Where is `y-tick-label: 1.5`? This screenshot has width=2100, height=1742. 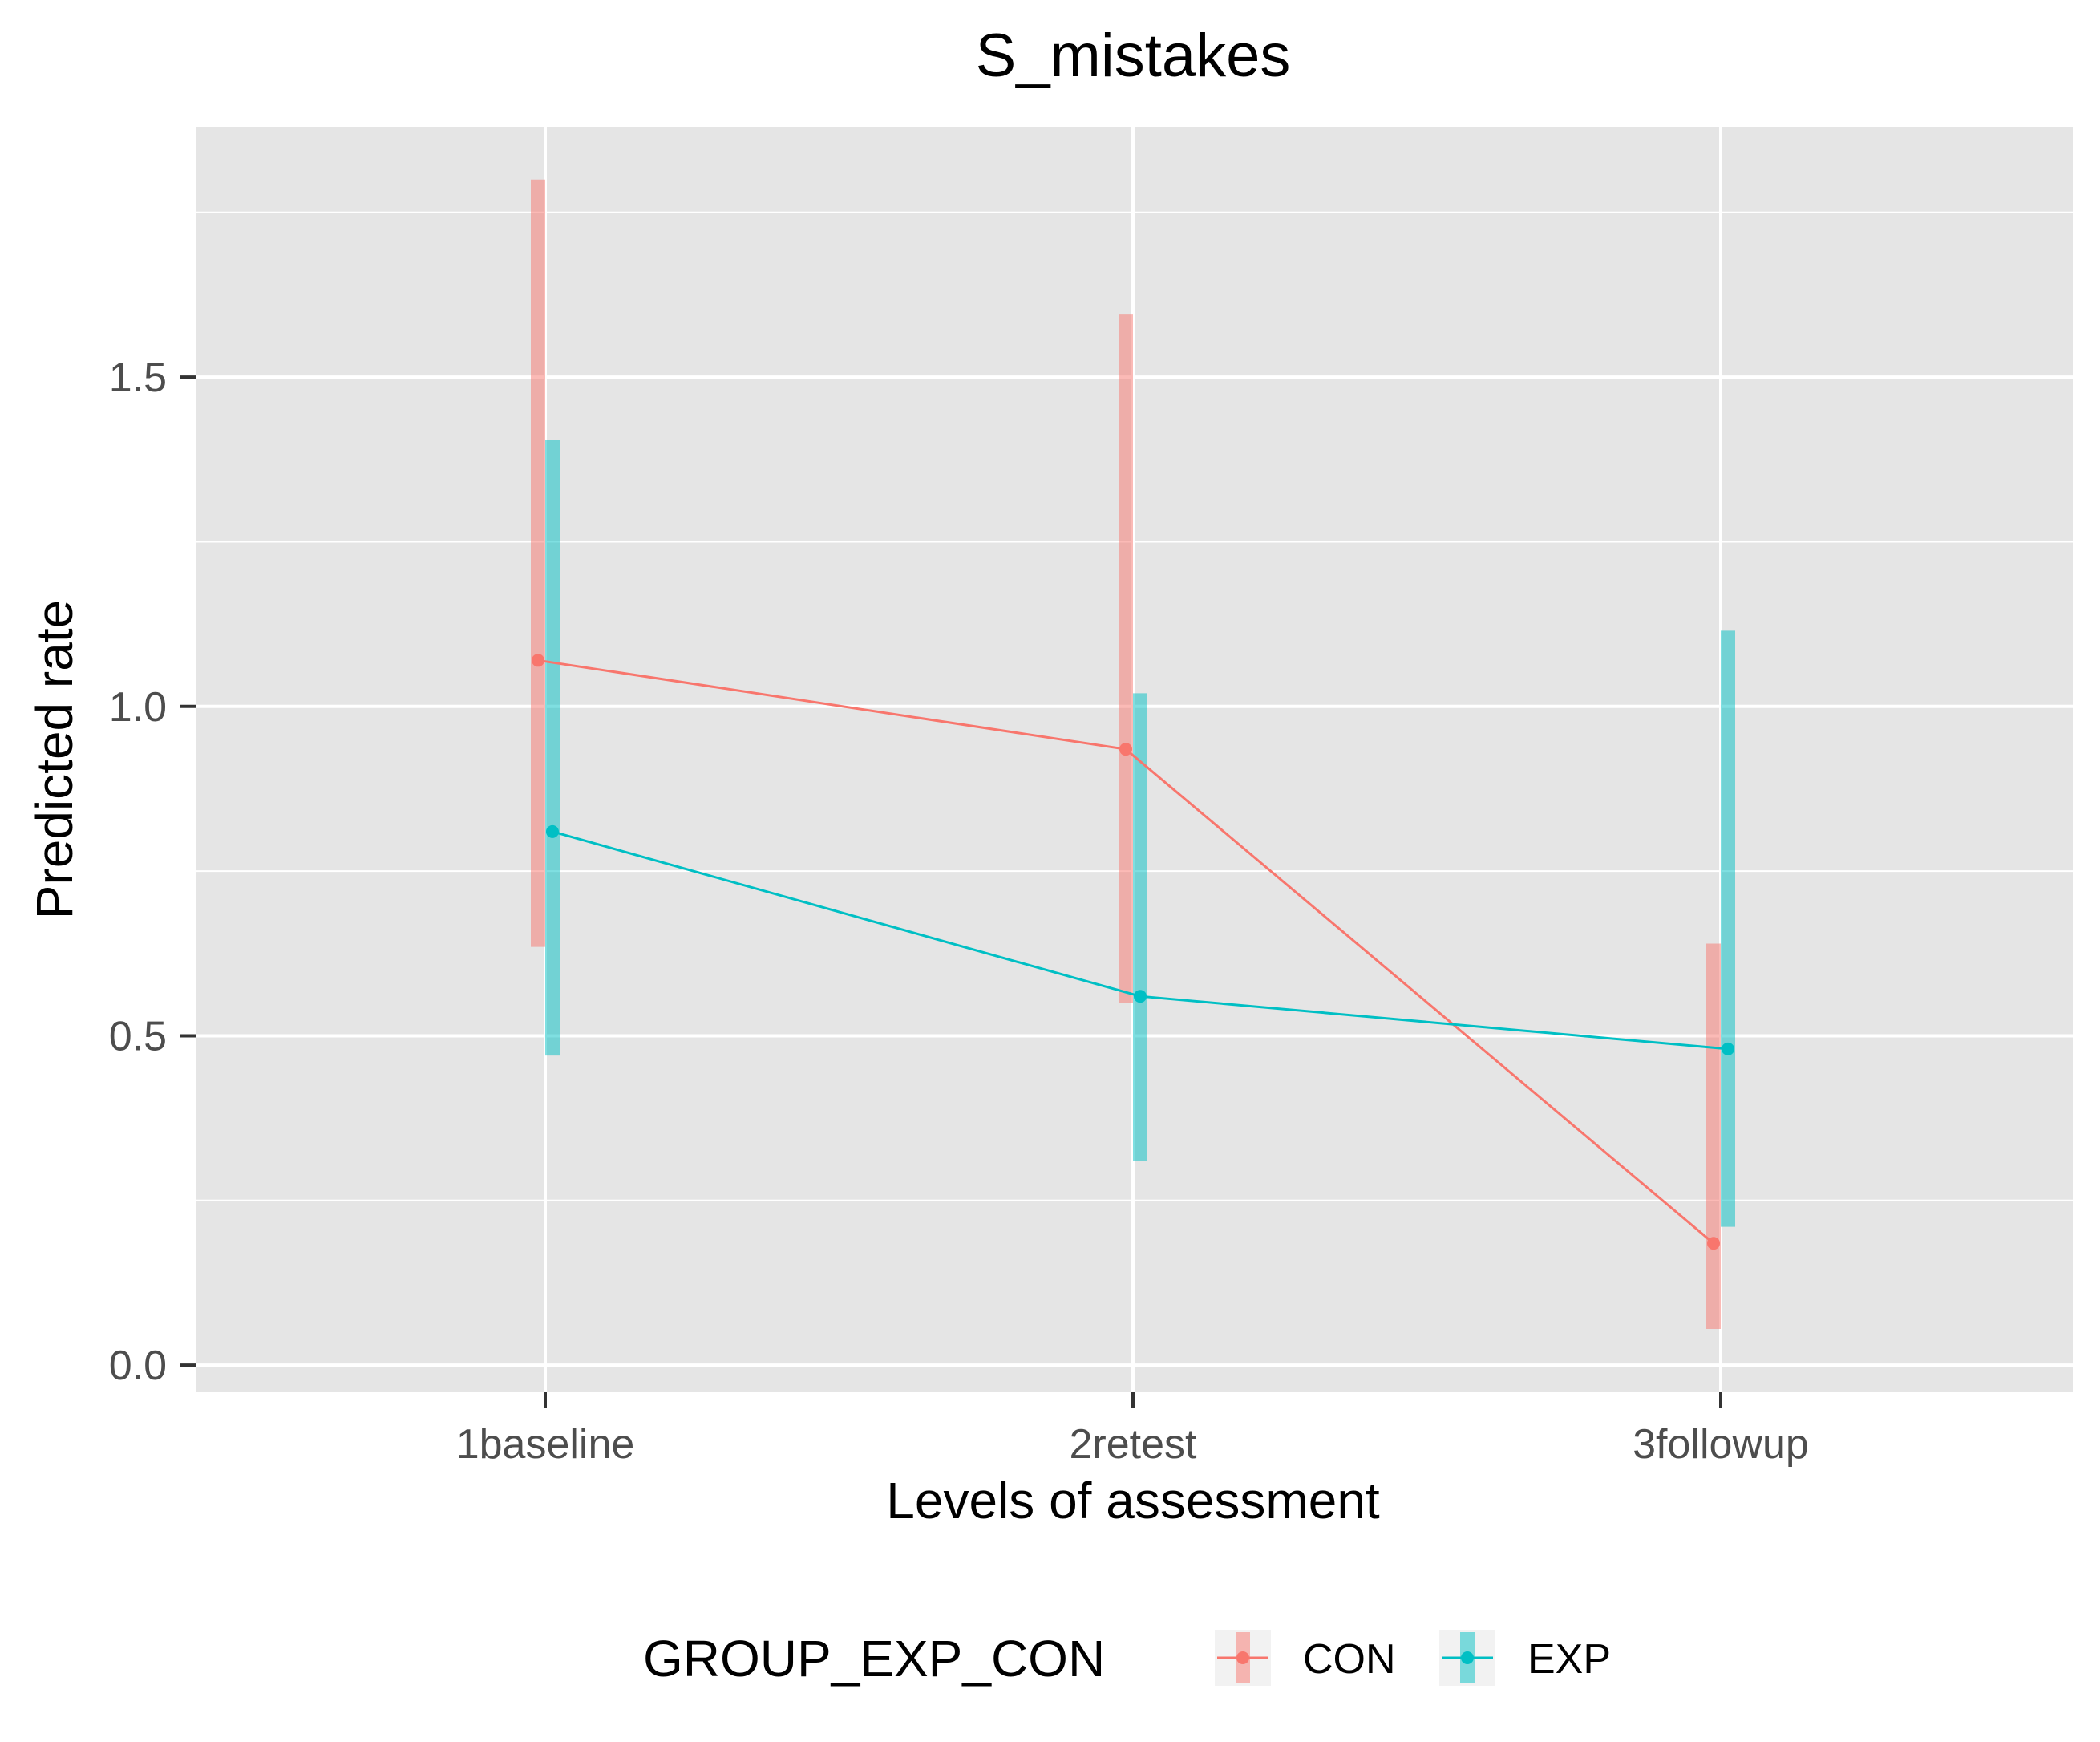
y-tick-label: 1.5 is located at coordinates (138, 377).